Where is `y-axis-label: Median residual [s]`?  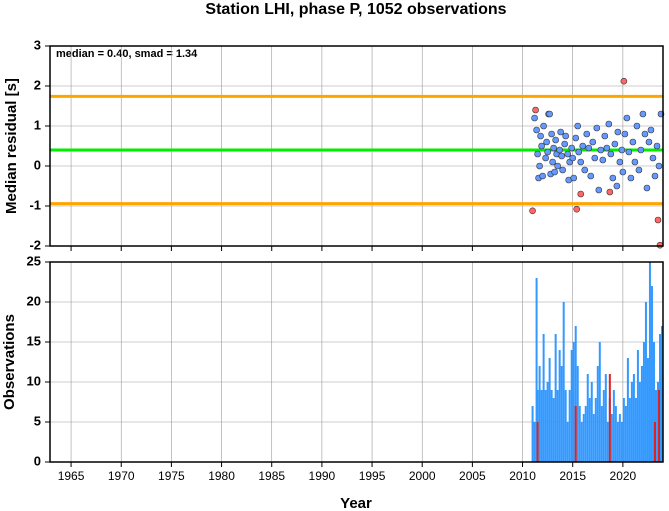
y-axis-label: Median residual [s] is located at coordinates (11, 146).